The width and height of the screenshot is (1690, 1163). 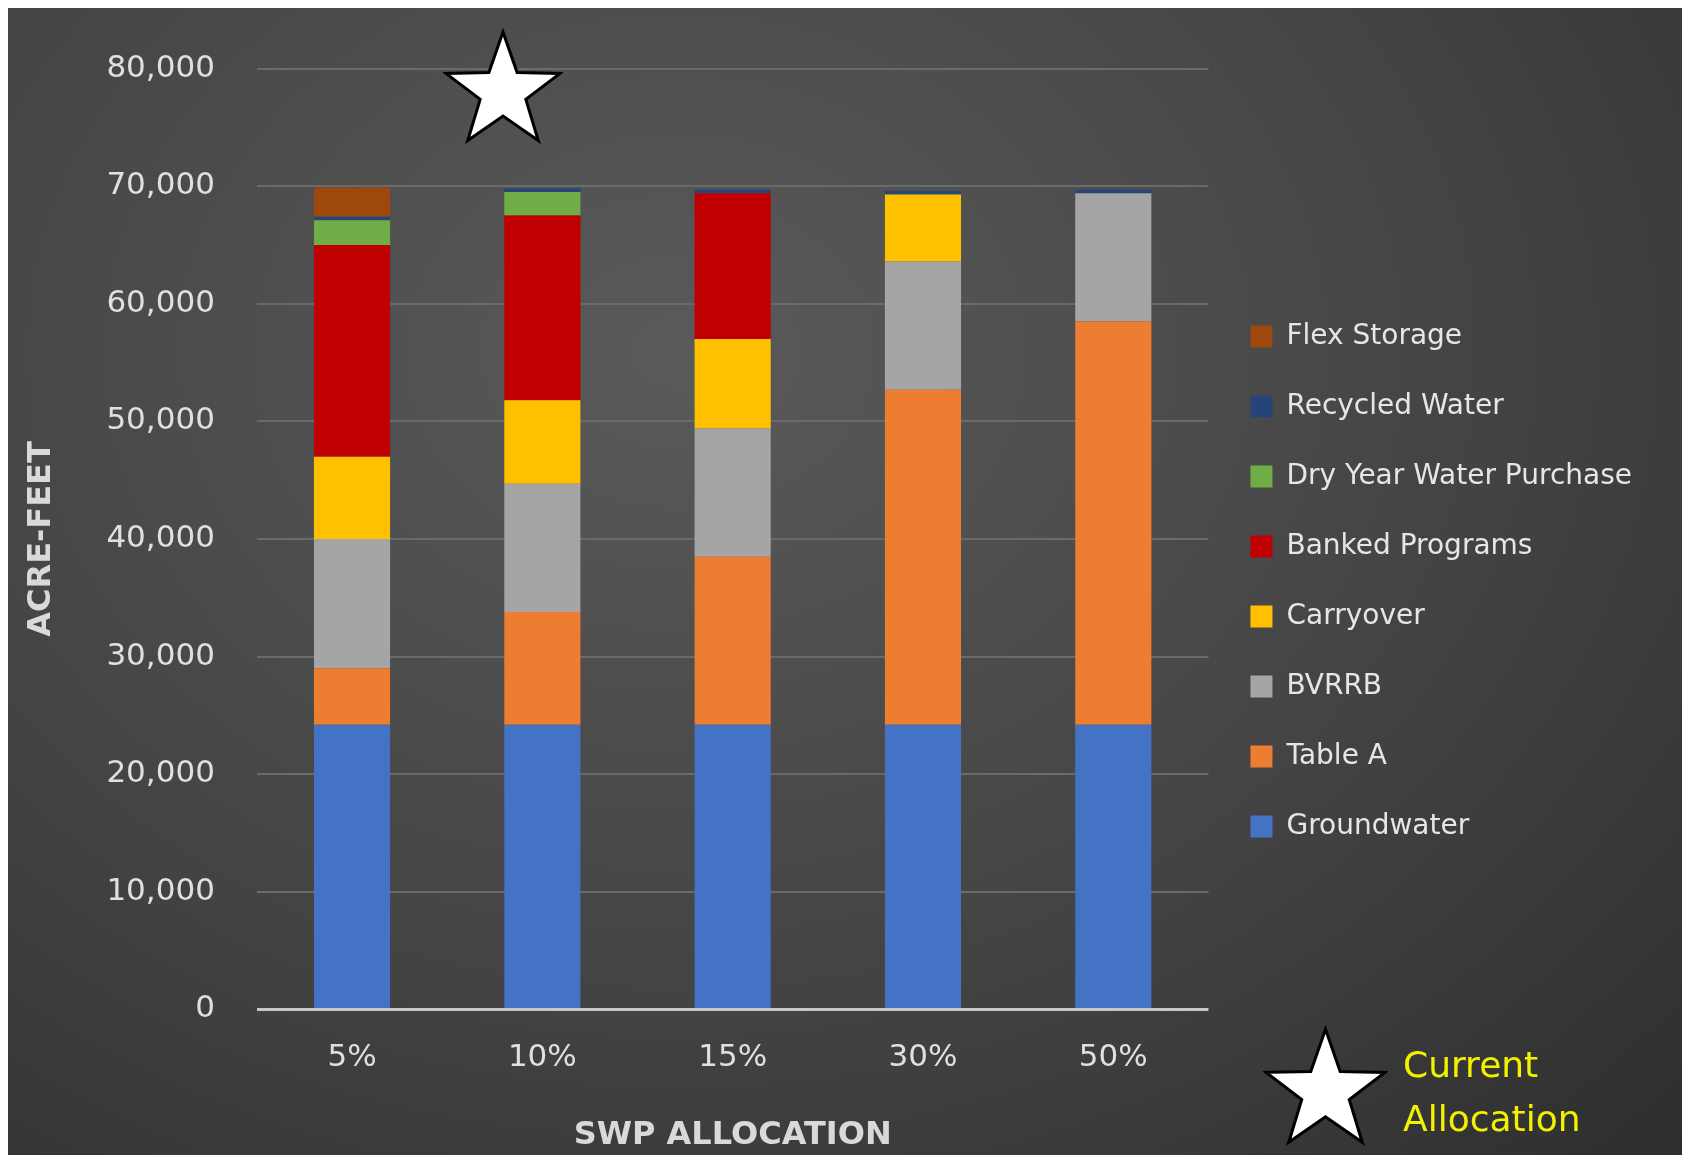 I want to click on y-tick-label: 30,000, so click(x=160, y=653).